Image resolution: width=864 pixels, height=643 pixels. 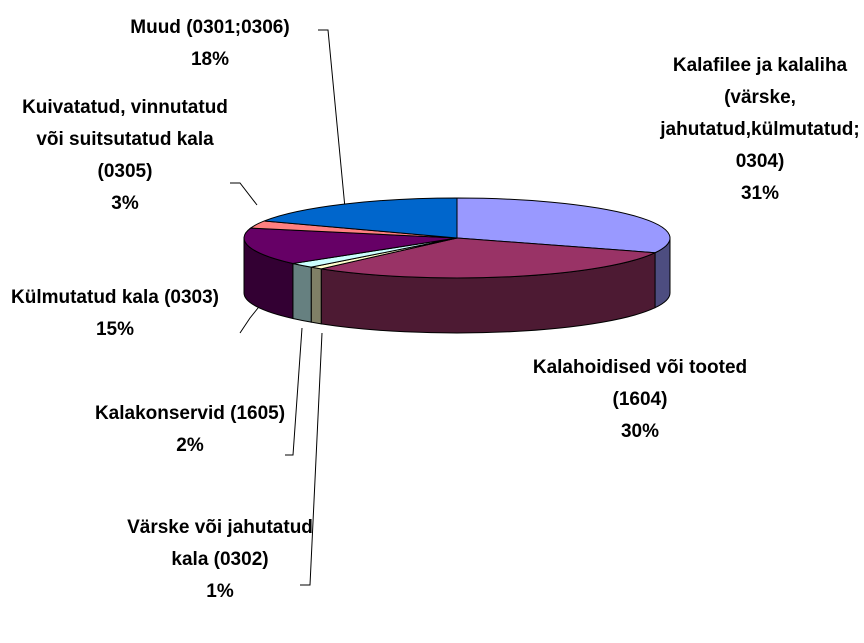 What do you see at coordinates (210, 44) in the screenshot?
I see `data-label: Muud (0301;0306) 18%` at bounding box center [210, 44].